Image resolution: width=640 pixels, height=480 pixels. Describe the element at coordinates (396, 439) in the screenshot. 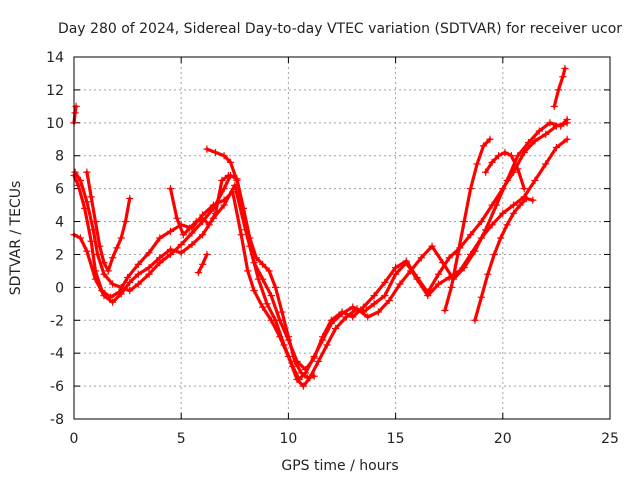

I see `x-tick-label: 15` at that location.